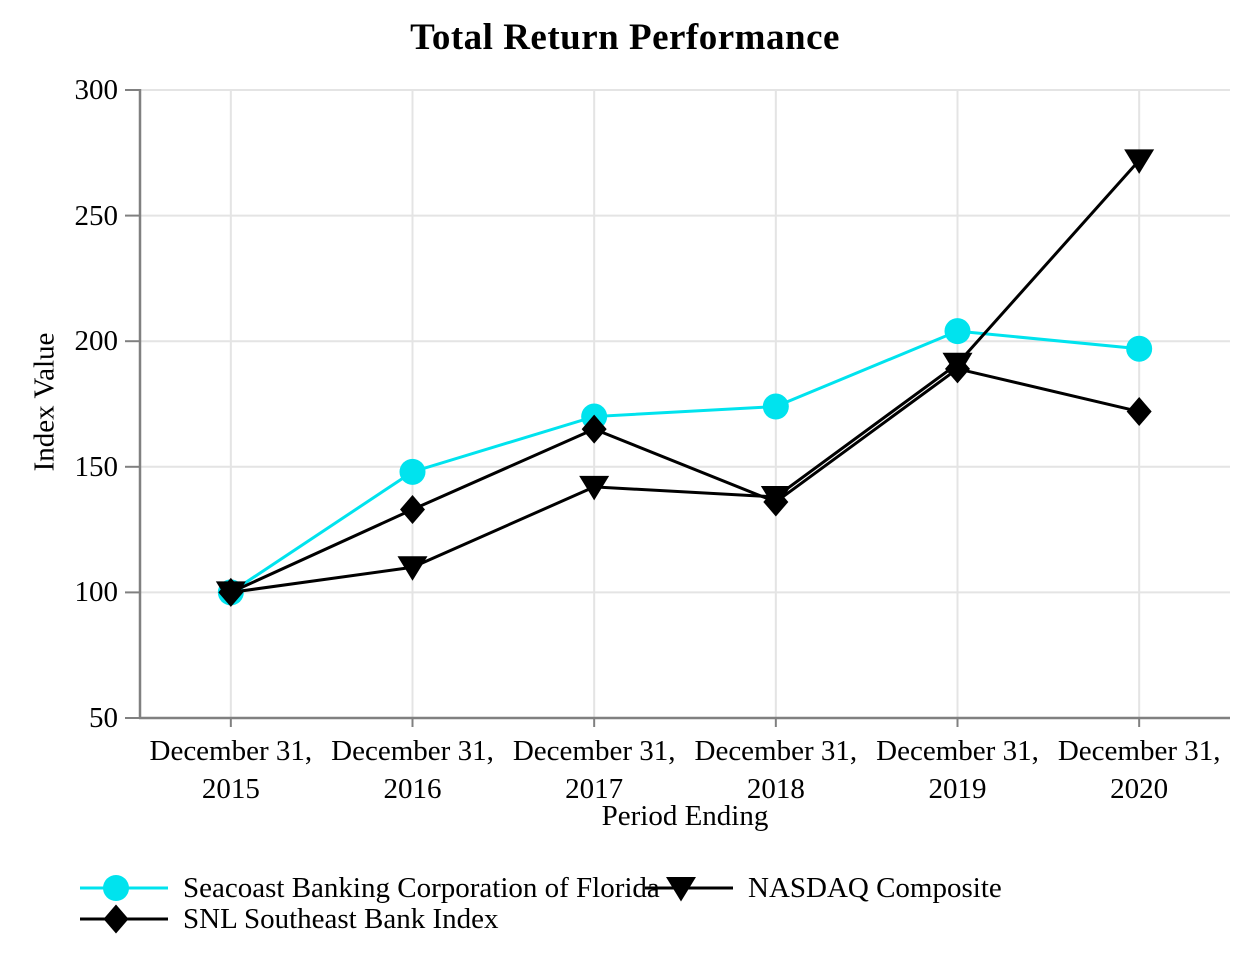 Image resolution: width=1250 pixels, height=960 pixels. I want to click on legend-label: SNL Southeast Bank Index, so click(341, 918).